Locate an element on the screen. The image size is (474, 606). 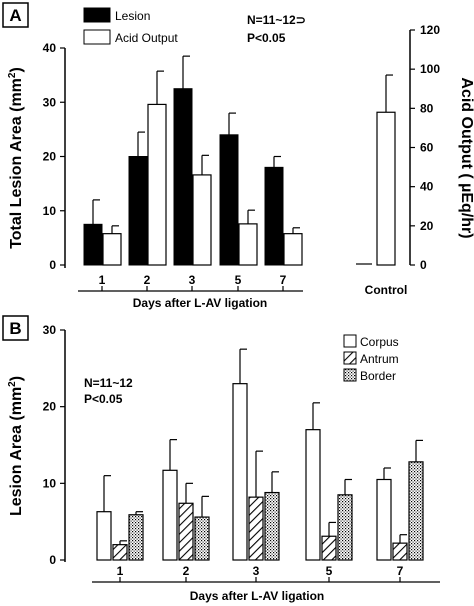
panel-a-y-axis-label: Total Lesion Area (mm2) is located at coordinates (16, 158).